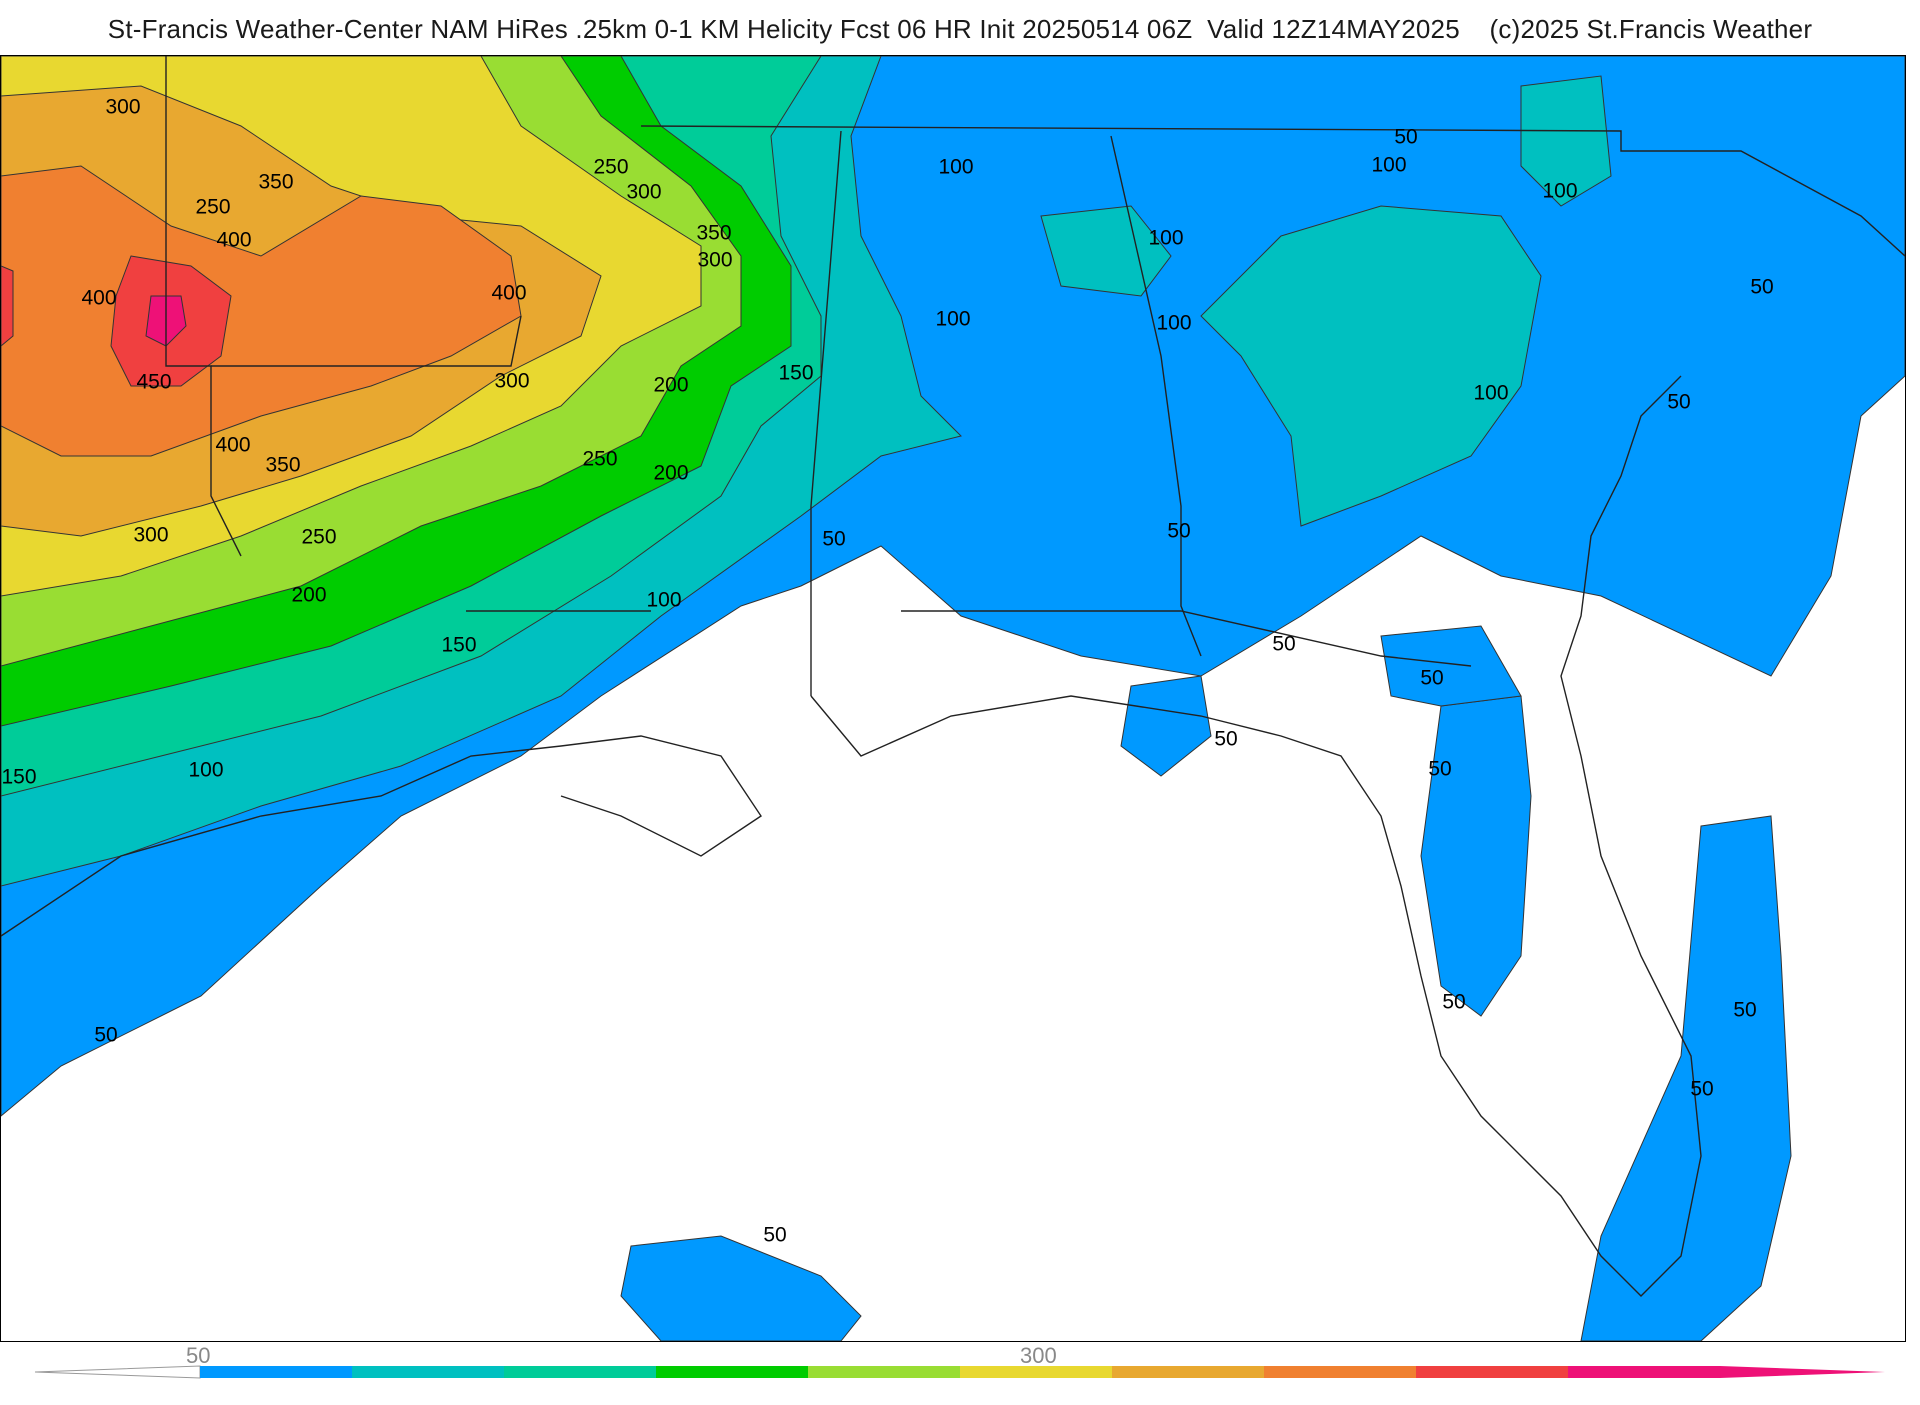 The height and width of the screenshot is (1405, 1920). I want to click on contour-fill-450-west, so click(7, 306).